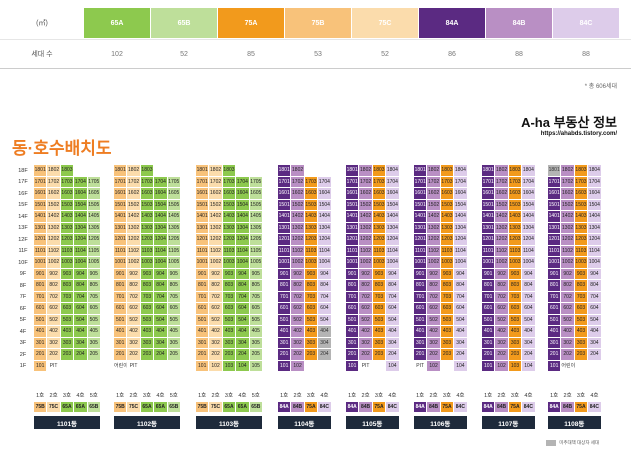 This screenshot has height=451, width=631. What do you see at coordinates (147, 262) in the screenshot?
I see `unit-cell: 1003` at bounding box center [147, 262].